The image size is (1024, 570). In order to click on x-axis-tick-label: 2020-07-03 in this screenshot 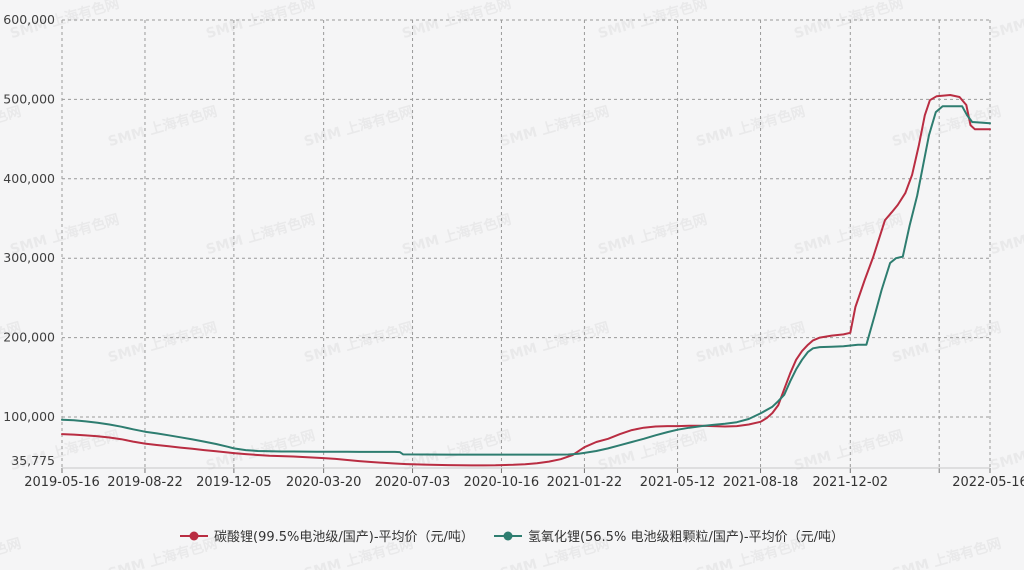, I will do `click(413, 482)`.